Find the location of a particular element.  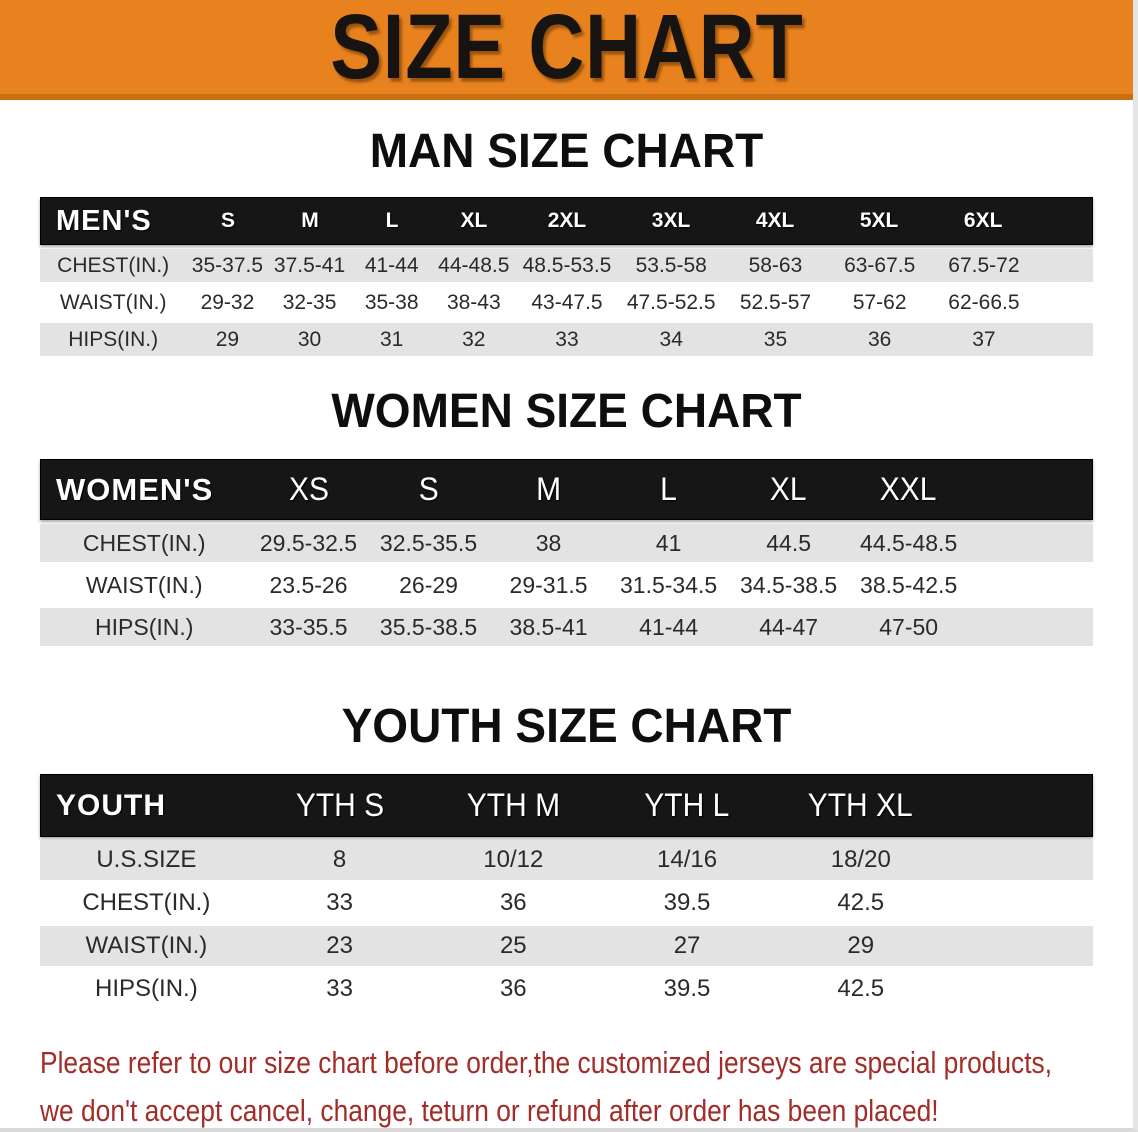

table-cell: 41 is located at coordinates (668, 542).